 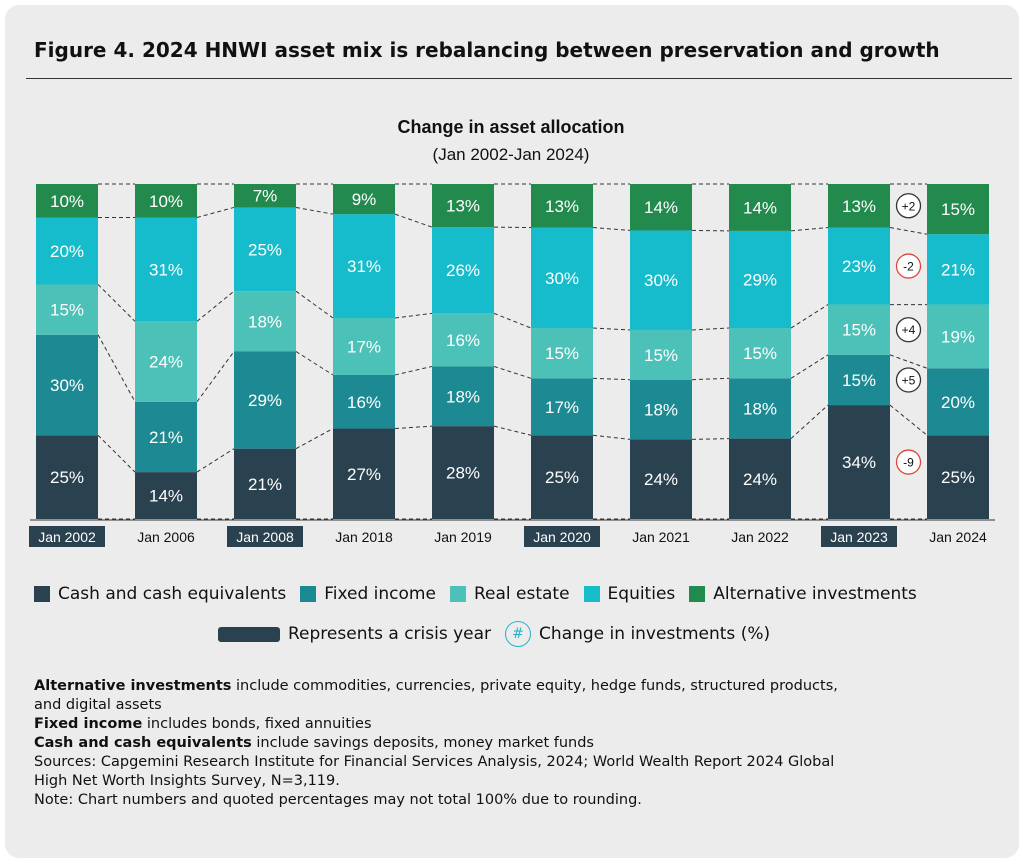 I want to click on bar-label: 20%, so click(x=958, y=402).